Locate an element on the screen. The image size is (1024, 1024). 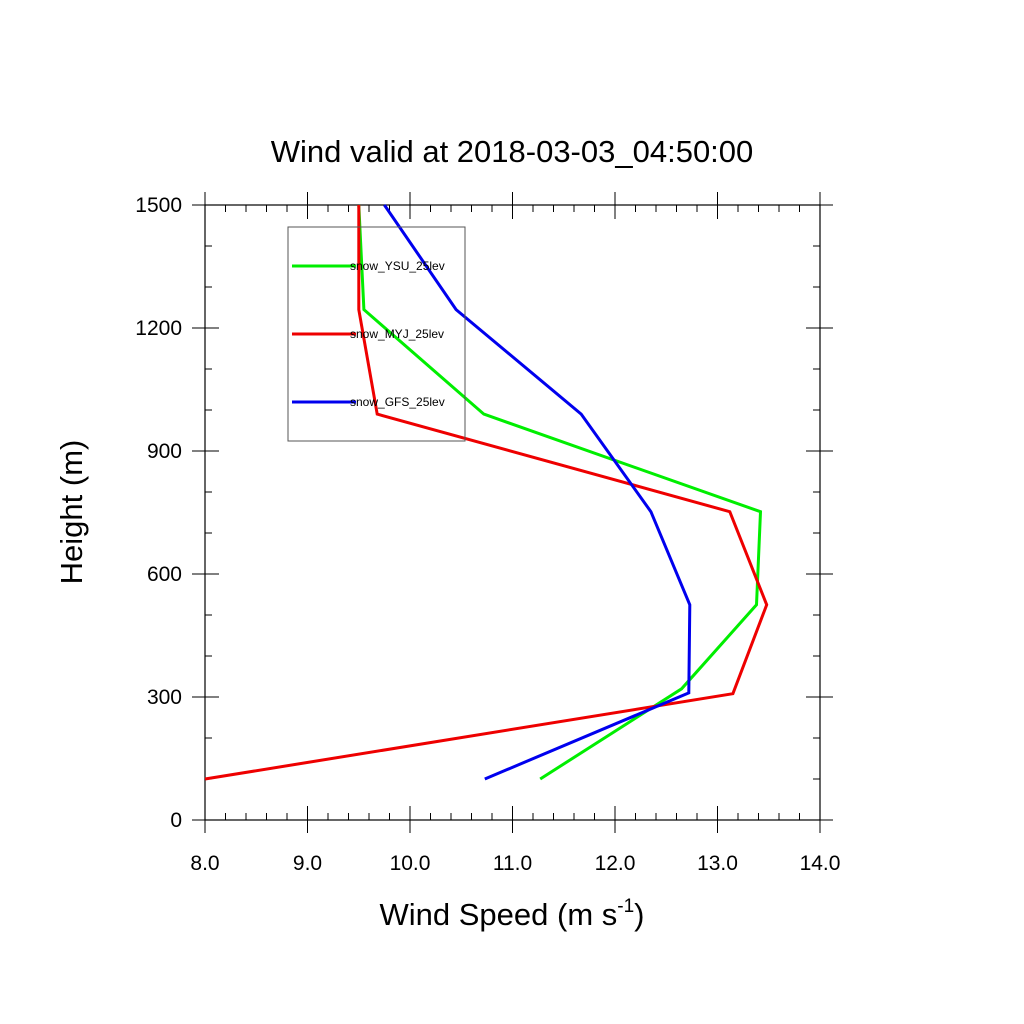
y-axis-title: Height (m) is located at coordinates (71, 512).